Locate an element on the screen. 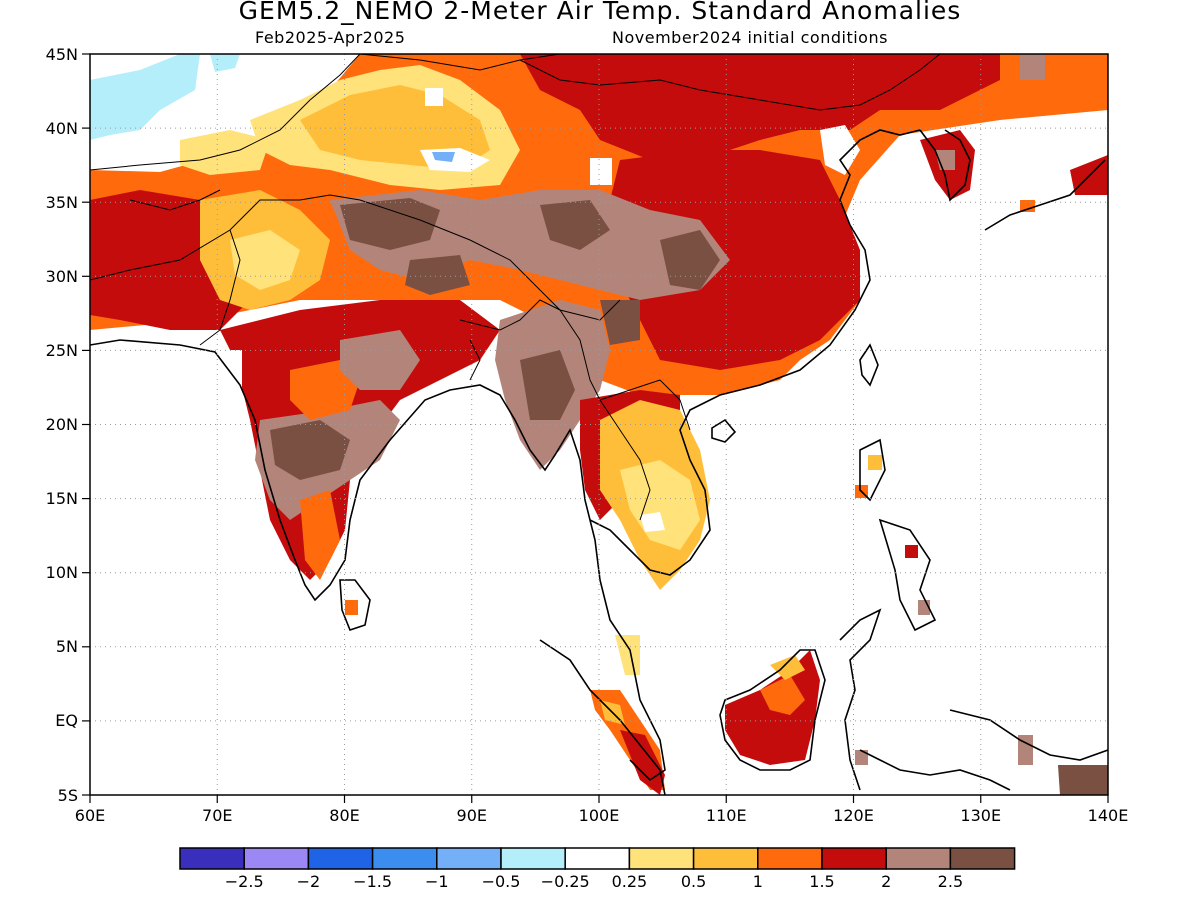  lat-tick-label: 20N is located at coordinates (62, 424).